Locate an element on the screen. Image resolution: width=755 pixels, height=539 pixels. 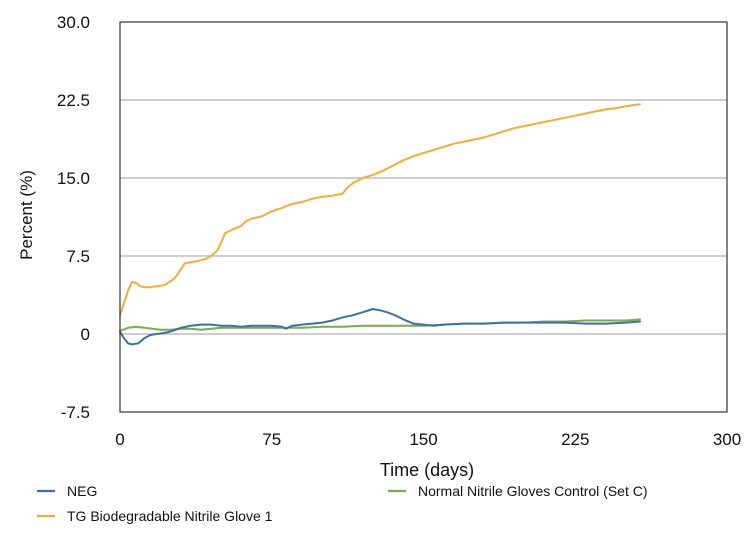
legend-label: Normal Nitrile Gloves Control (Set C) is located at coordinates (533, 491).